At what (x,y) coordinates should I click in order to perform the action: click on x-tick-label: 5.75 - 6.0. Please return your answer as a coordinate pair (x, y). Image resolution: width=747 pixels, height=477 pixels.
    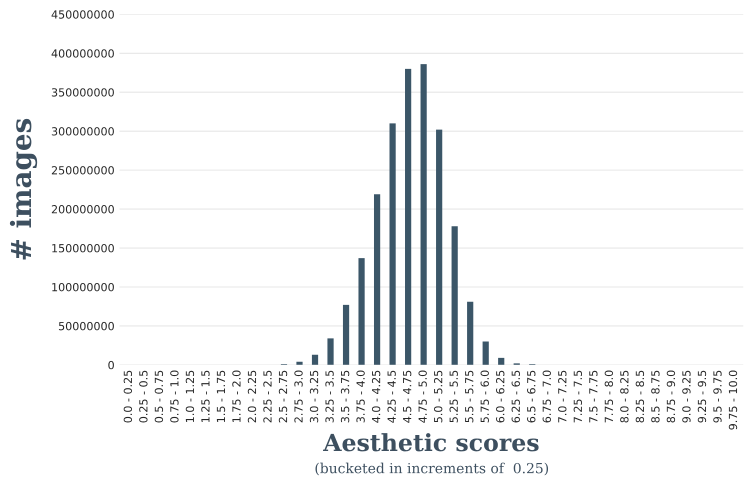
    Looking at the image, I should click on (484, 396).